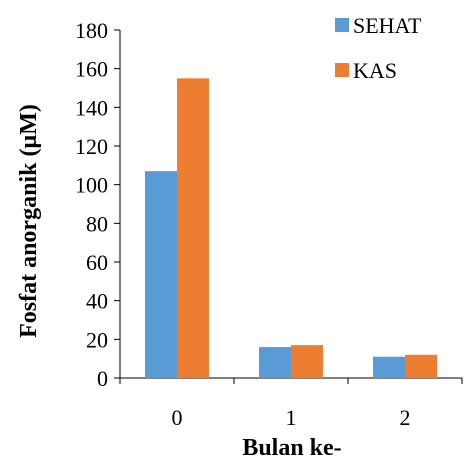 This screenshot has width=465, height=465. I want to click on legend-label-kas: KAS, so click(375, 70).